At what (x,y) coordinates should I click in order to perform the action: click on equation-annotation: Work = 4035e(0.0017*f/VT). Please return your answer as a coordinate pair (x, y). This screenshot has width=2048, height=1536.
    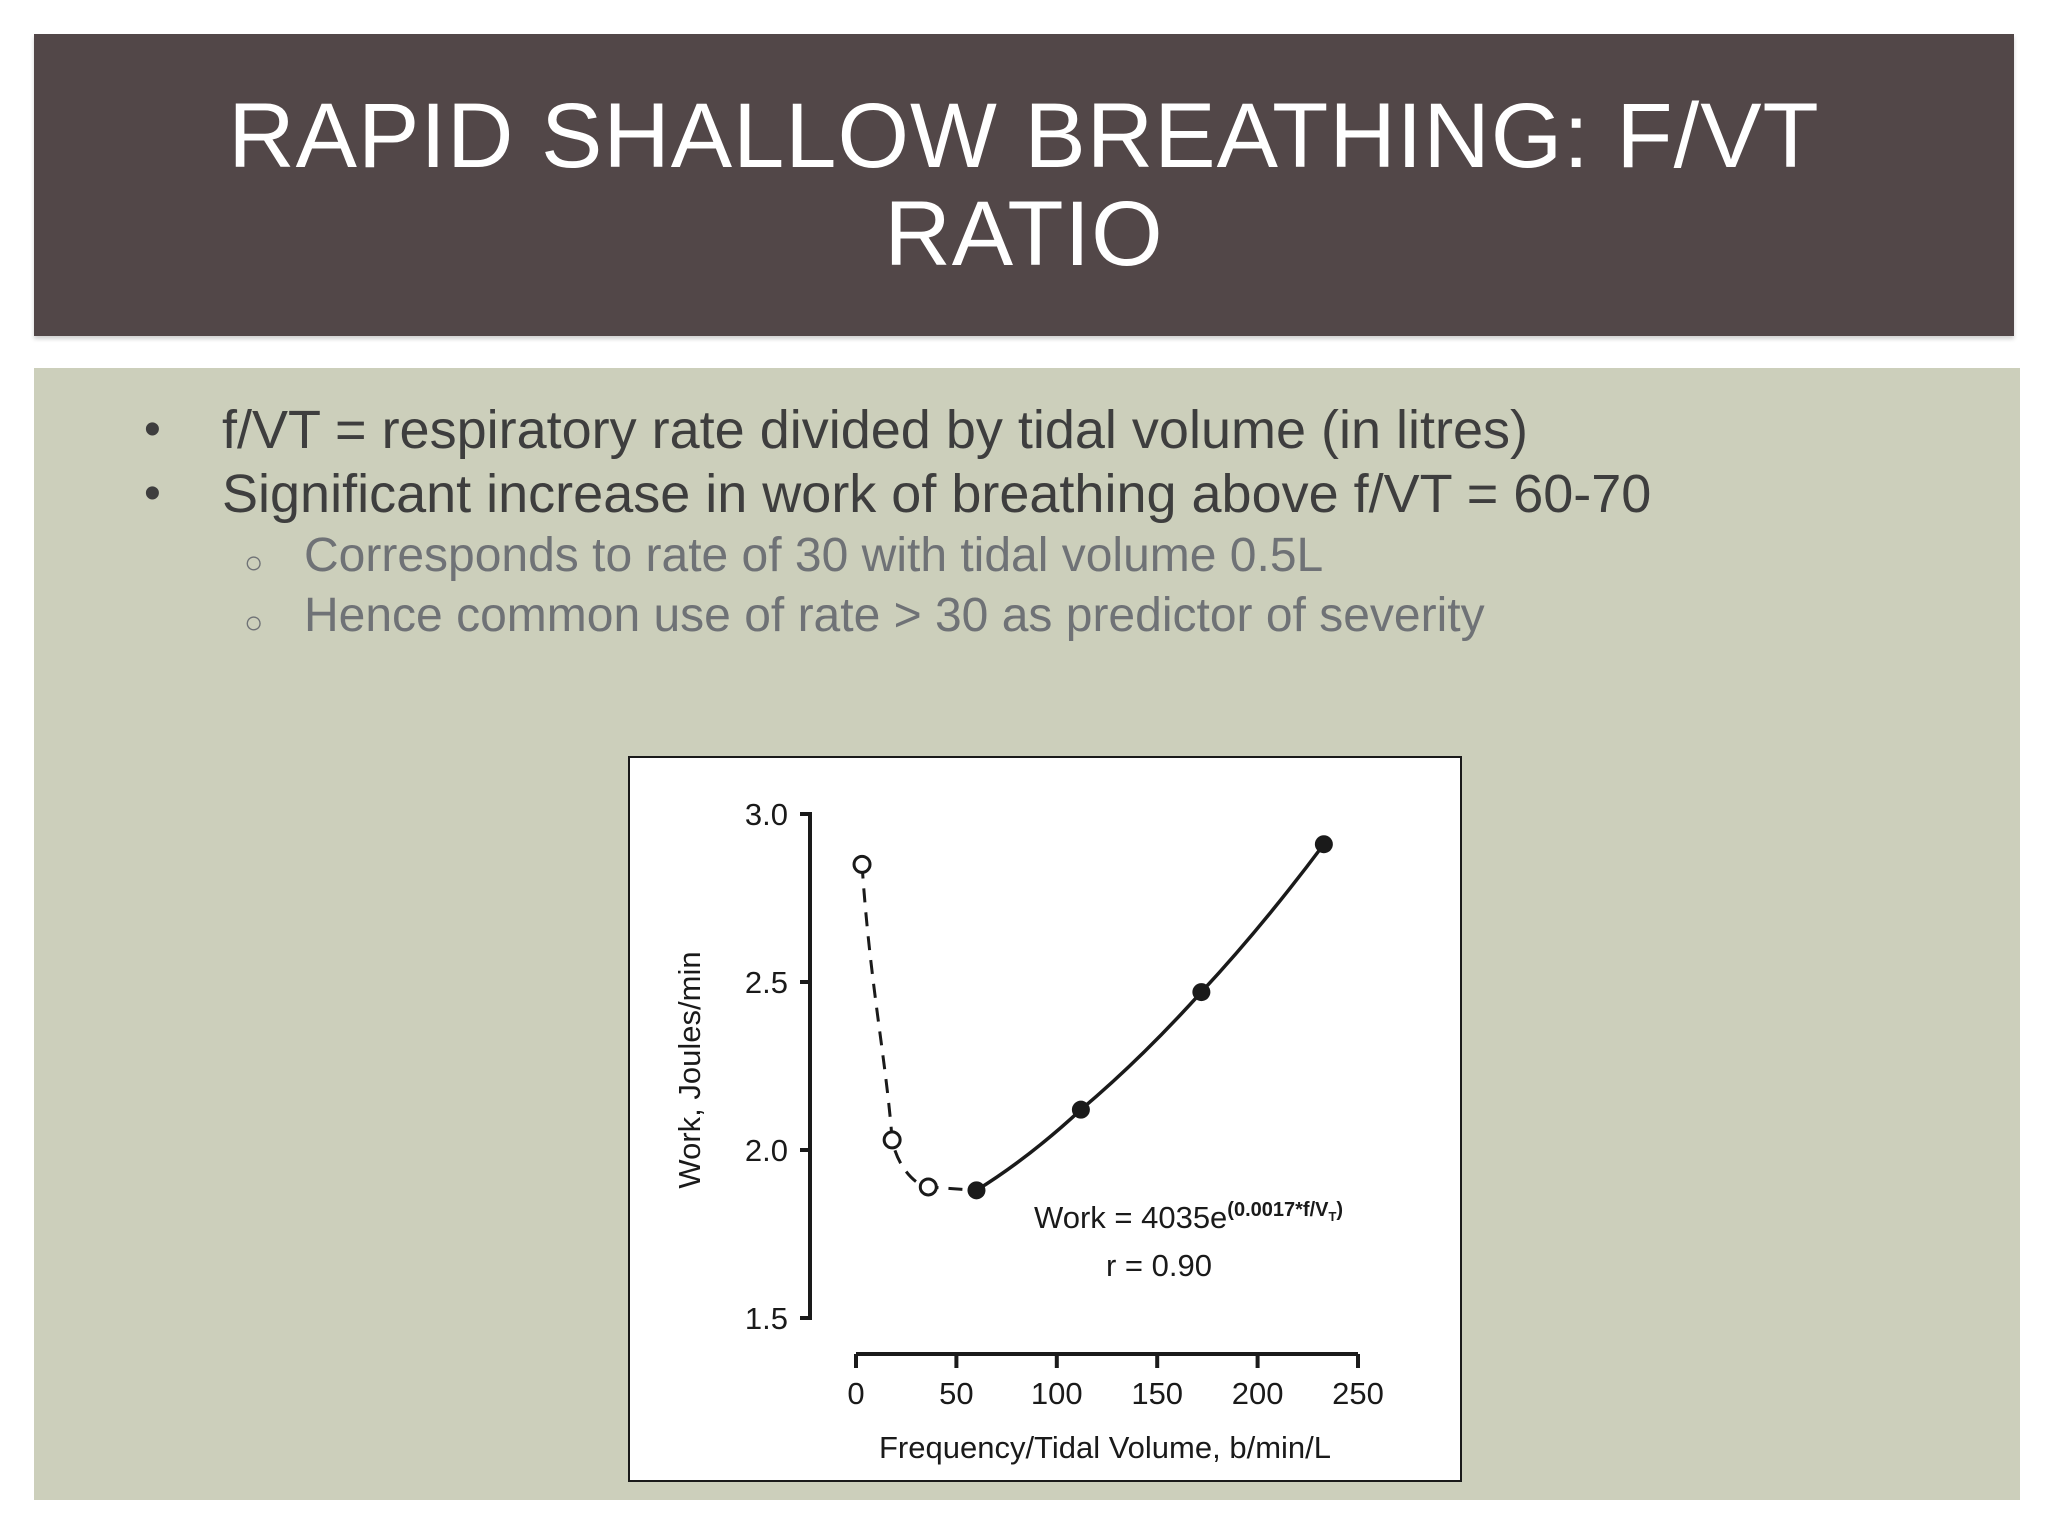
    Looking at the image, I should click on (1188, 1217).